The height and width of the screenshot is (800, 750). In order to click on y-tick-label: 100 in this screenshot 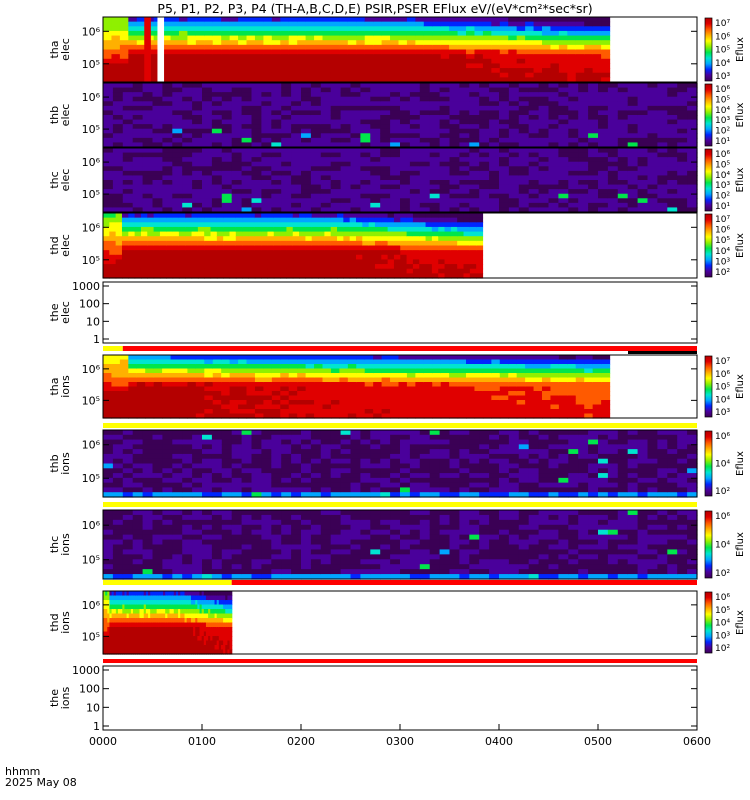, I will do `click(89, 304)`.